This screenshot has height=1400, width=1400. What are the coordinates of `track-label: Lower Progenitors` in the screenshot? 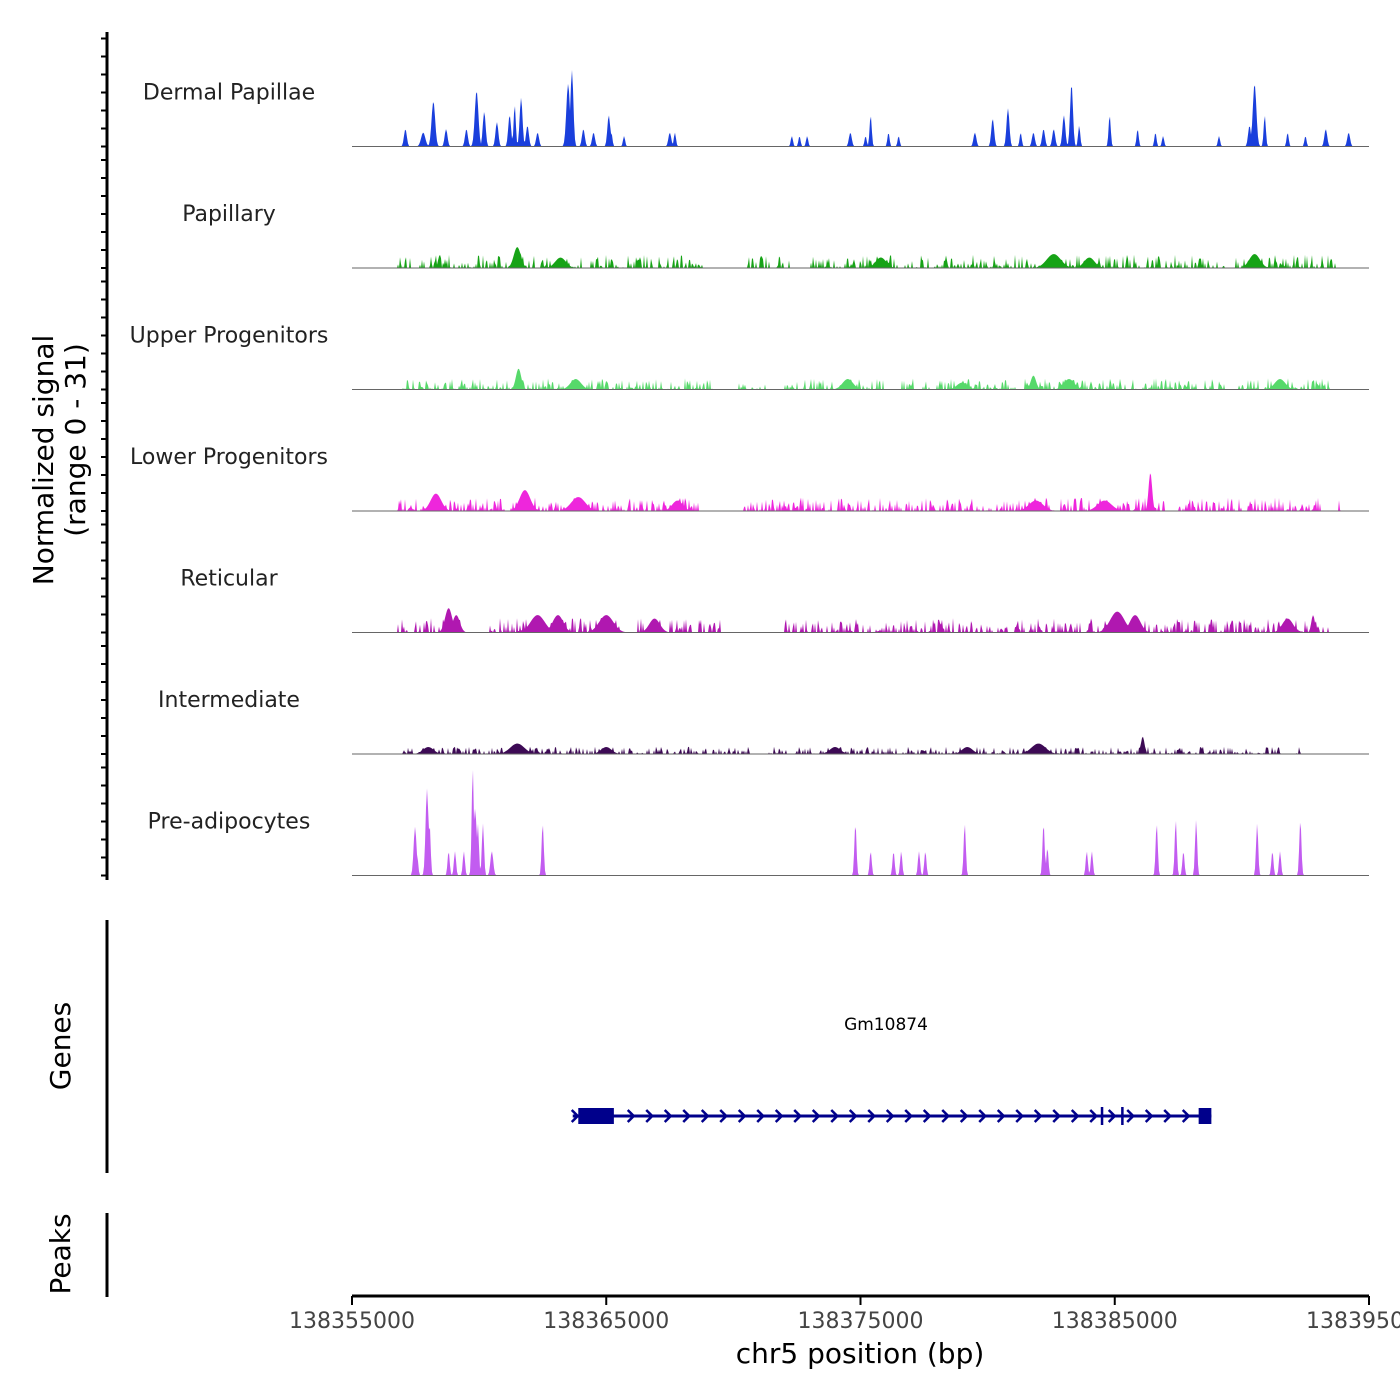 It's located at (229, 457).